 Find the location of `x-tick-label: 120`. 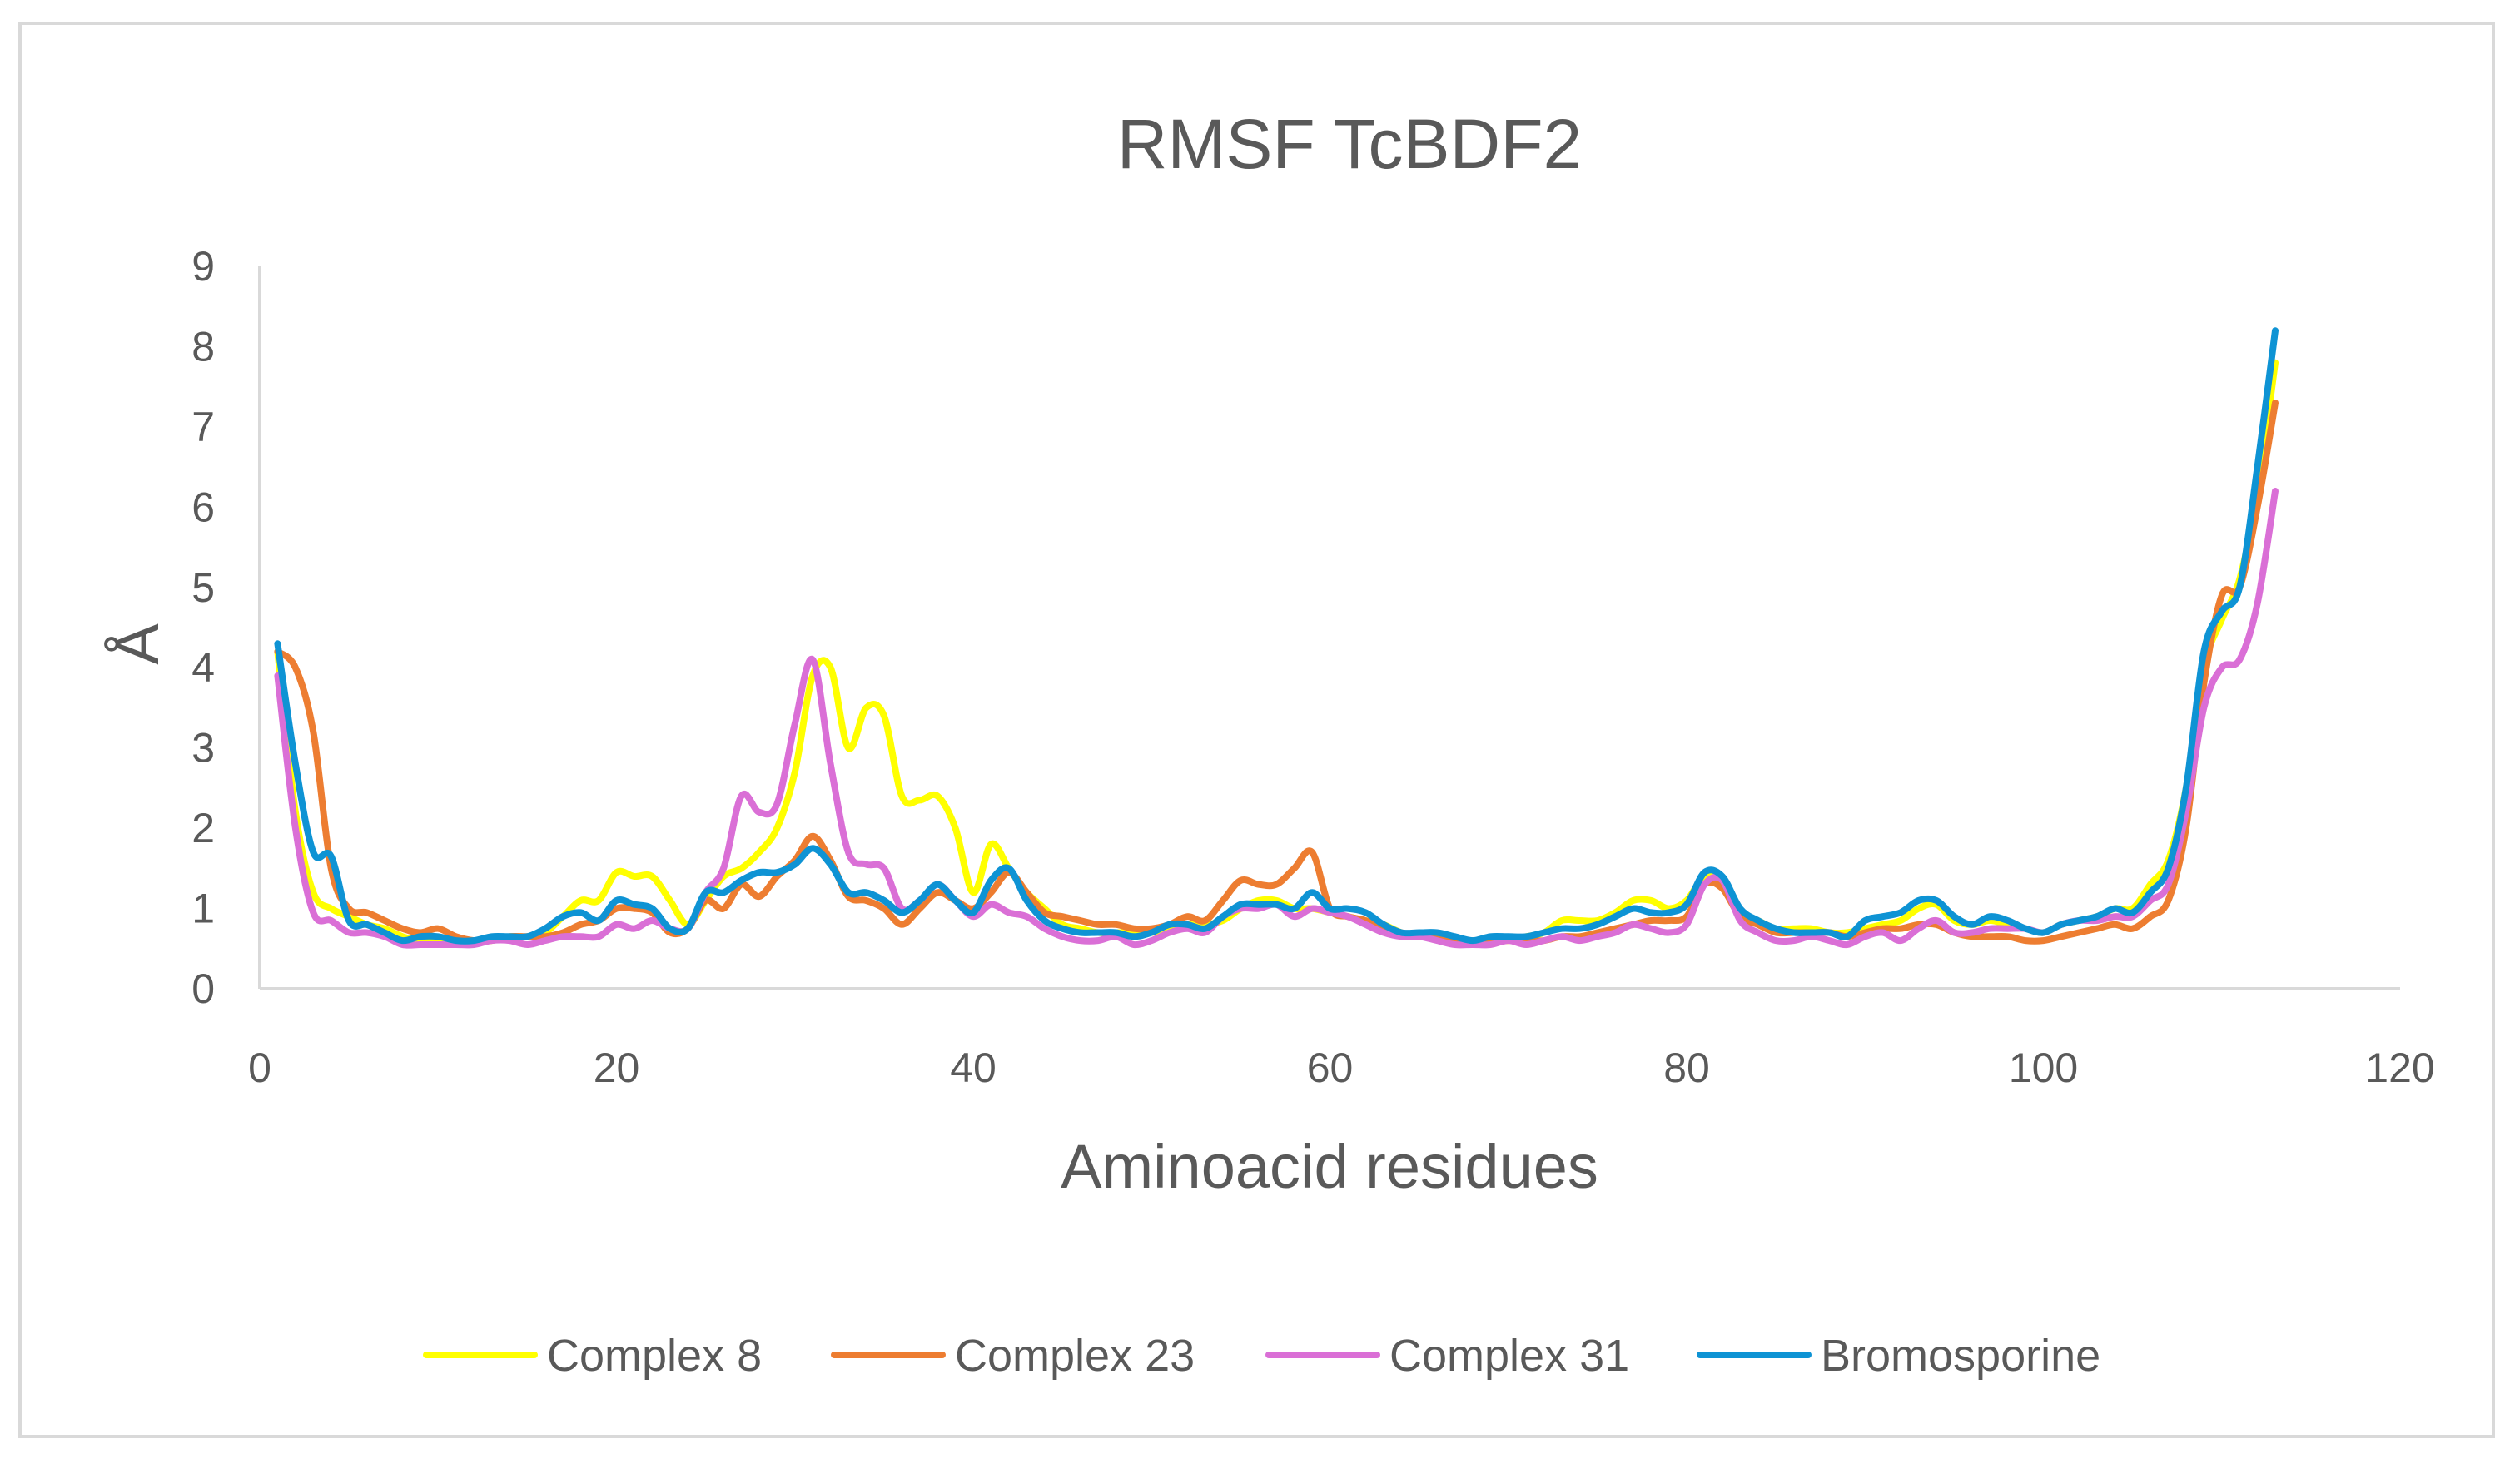

x-tick-label: 120 is located at coordinates (2399, 1068).